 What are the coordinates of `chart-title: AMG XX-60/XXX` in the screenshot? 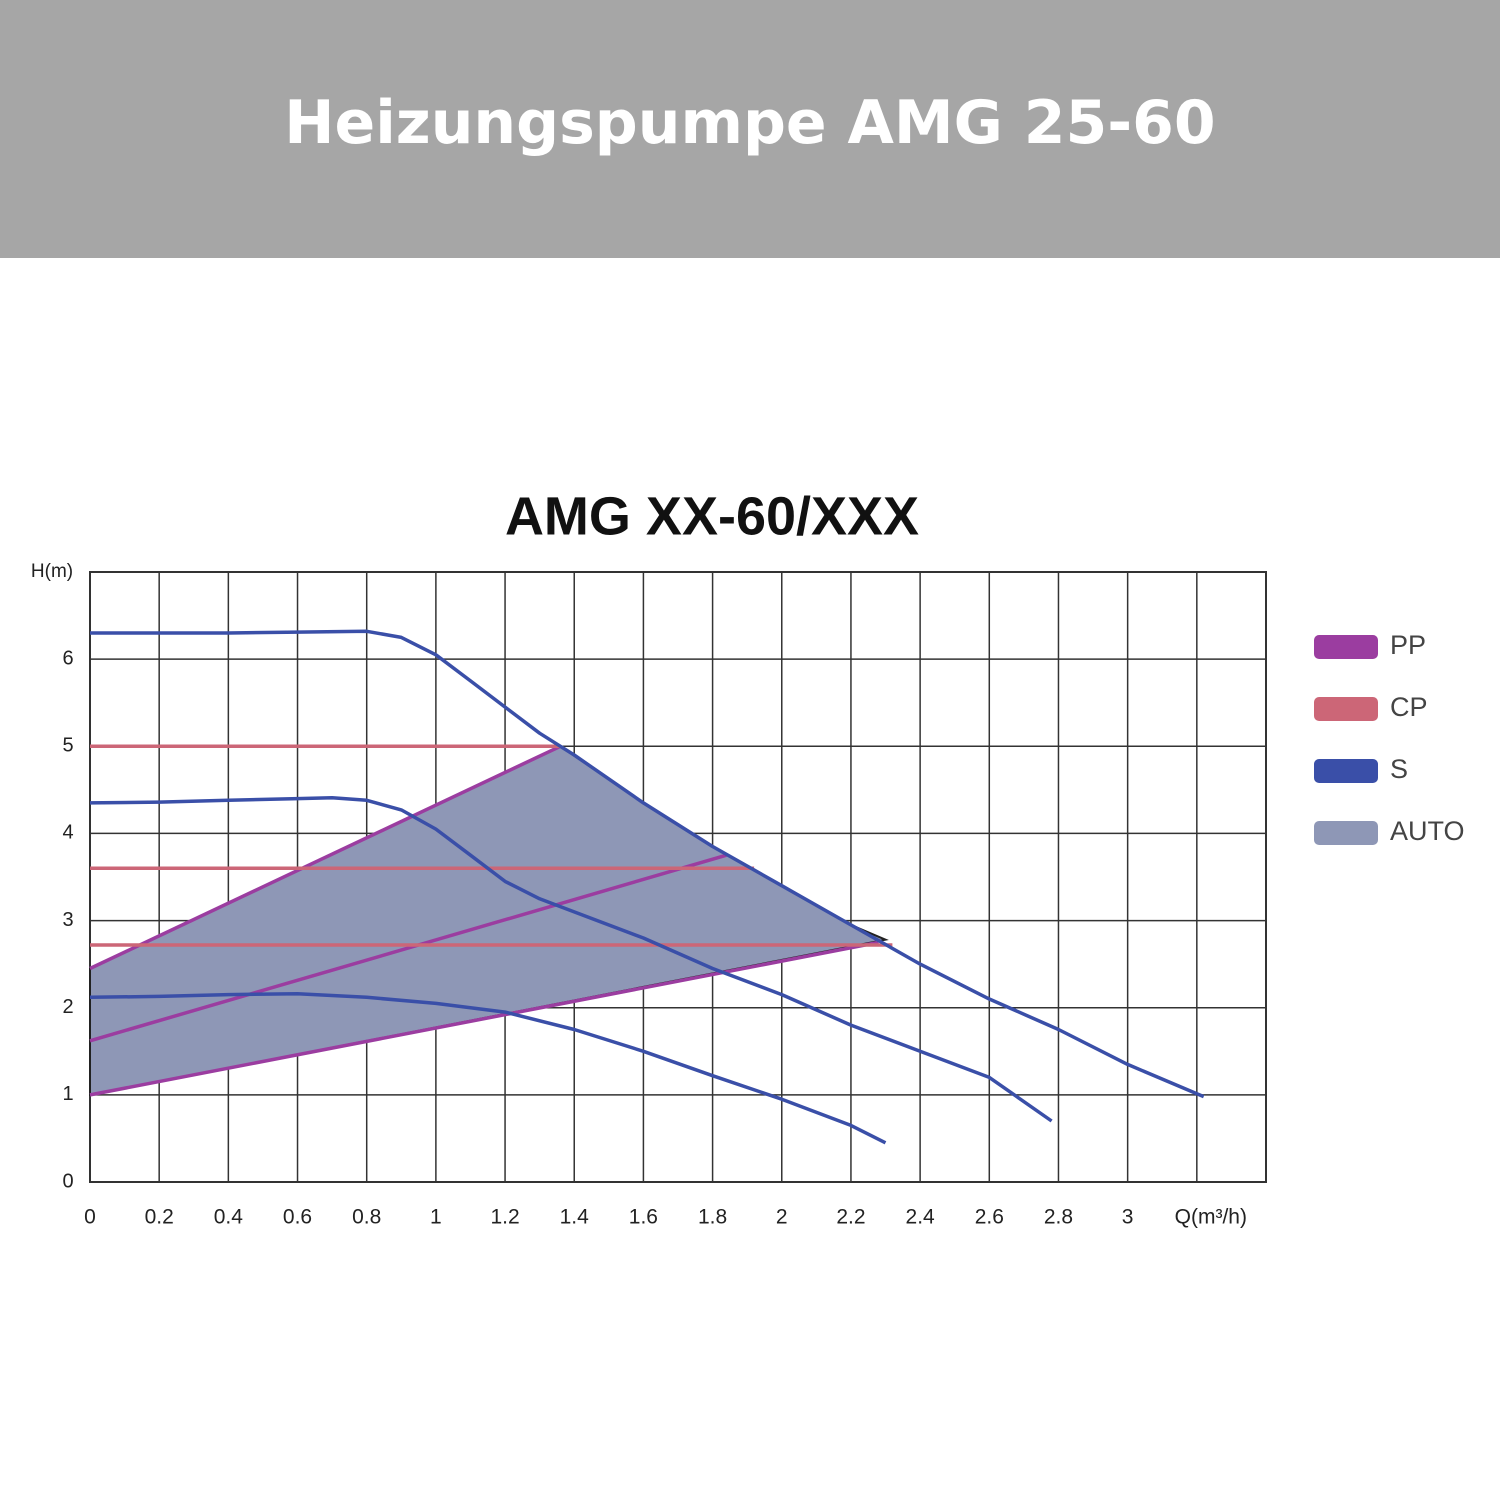 It's located at (712, 516).